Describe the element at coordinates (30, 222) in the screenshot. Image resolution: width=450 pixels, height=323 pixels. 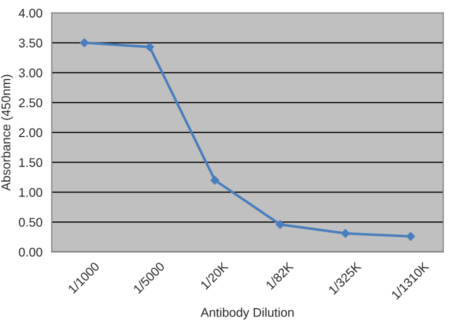
I see `y-tick-label: 0.50` at that location.